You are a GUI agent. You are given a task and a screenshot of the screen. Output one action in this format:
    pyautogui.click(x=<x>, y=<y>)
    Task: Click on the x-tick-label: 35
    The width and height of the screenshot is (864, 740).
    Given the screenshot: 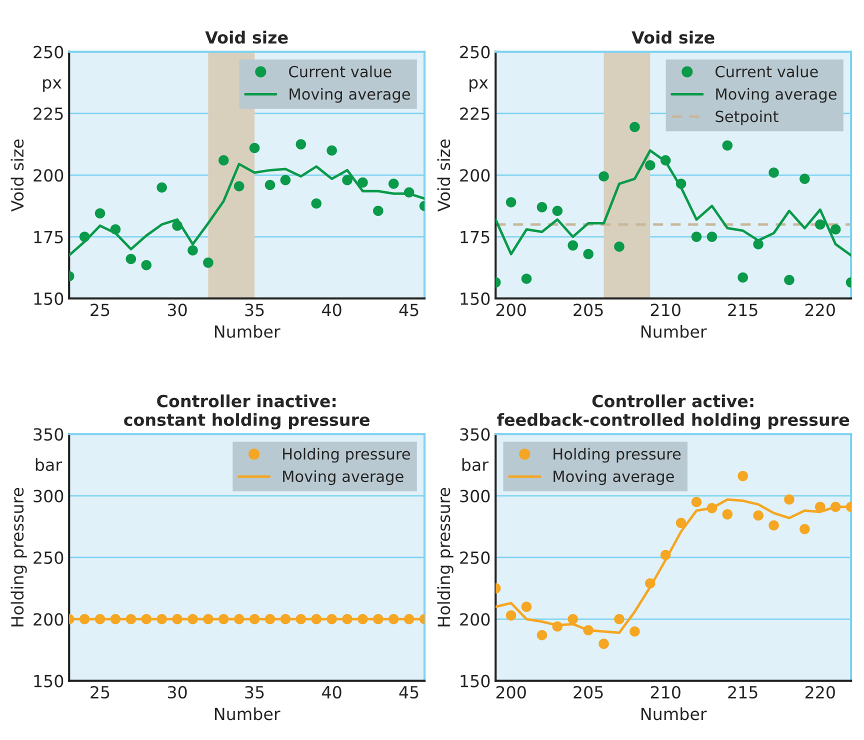 What is the action you would take?
    pyautogui.click(x=254, y=310)
    